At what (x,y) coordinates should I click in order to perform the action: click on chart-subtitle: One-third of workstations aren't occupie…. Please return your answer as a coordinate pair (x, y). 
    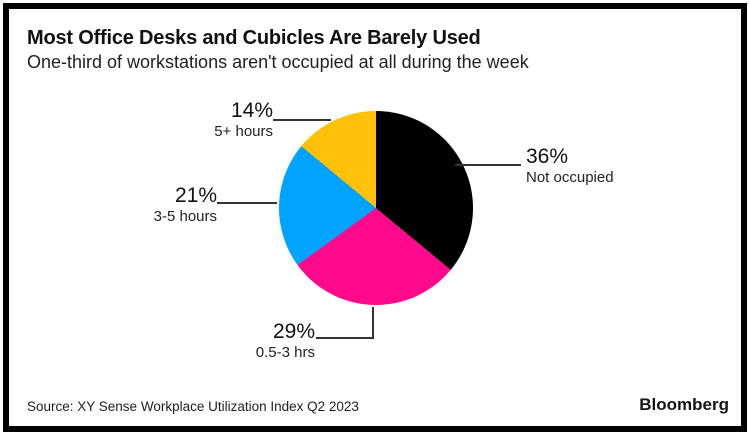
    Looking at the image, I should click on (278, 62).